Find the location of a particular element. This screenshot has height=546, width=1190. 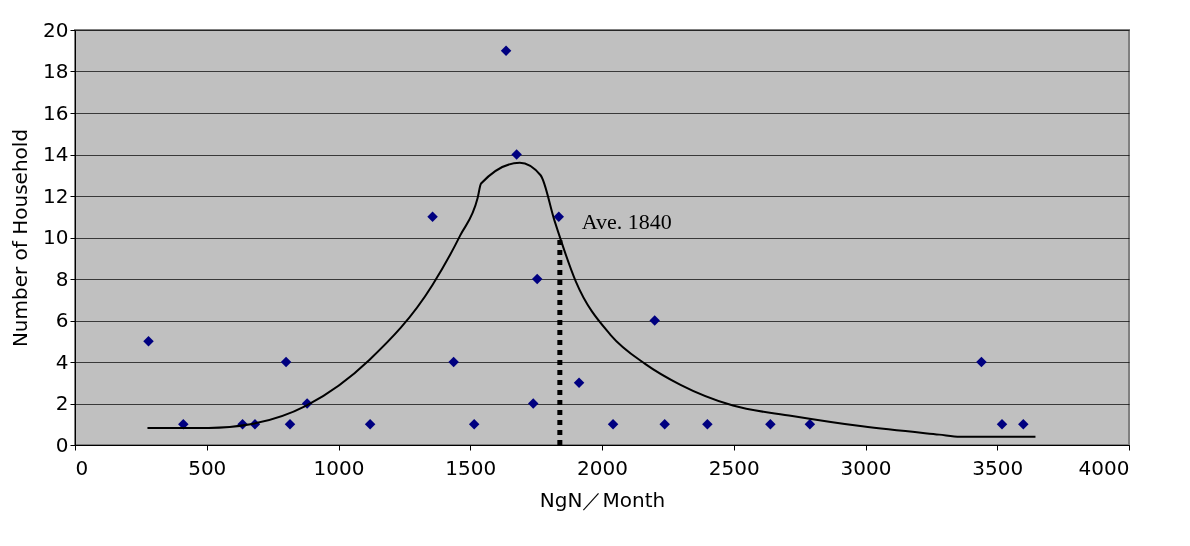

x-tick-label: 3500 is located at coordinates (998, 467).